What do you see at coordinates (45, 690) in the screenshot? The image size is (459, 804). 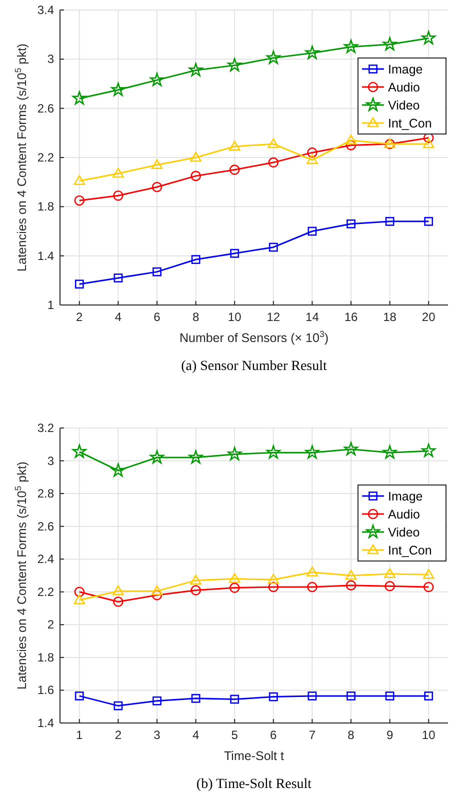 I see `y-tick-label: 1.6` at bounding box center [45, 690].